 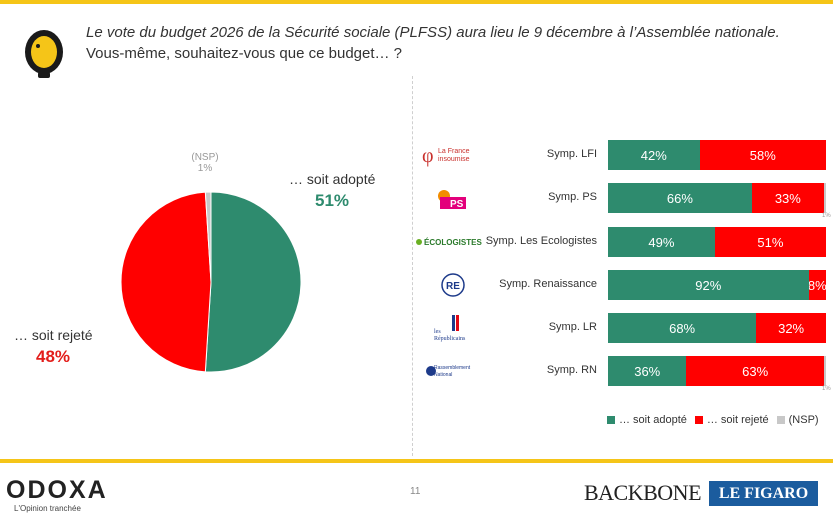 What do you see at coordinates (332, 179) in the screenshot?
I see `pie-adopte-text: … soit adopté` at bounding box center [332, 179].